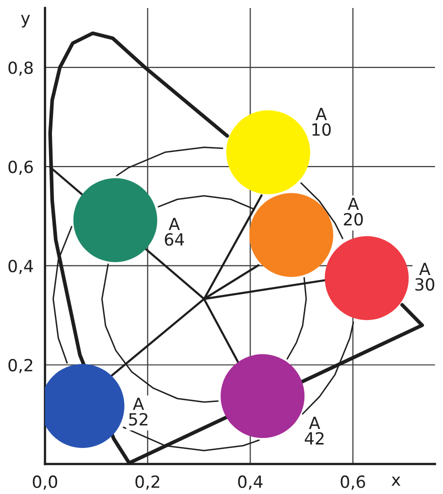  I want to click on series-label: A 20, so click(353, 212).